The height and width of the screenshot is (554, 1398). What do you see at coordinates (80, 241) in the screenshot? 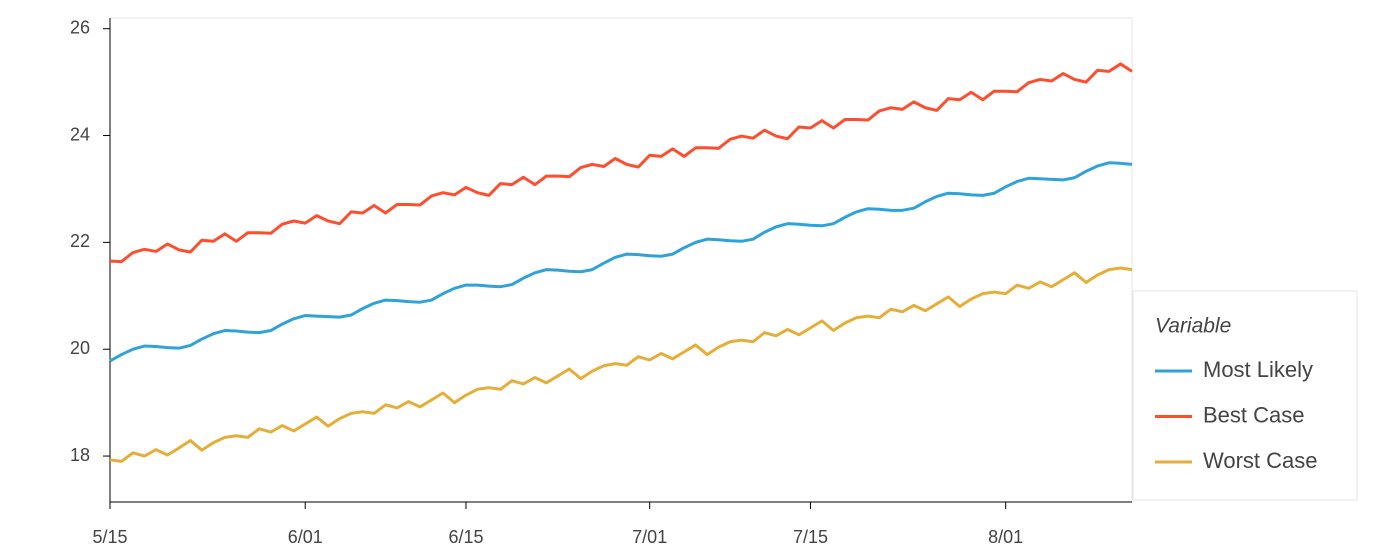
I see `y-tick-label: 22` at bounding box center [80, 241].